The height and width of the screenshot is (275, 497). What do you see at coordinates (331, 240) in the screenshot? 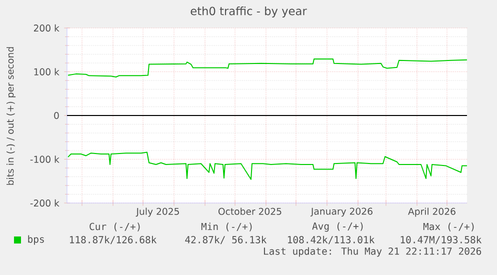
I see `text: 108.42k/113.01k` at bounding box center [331, 240].